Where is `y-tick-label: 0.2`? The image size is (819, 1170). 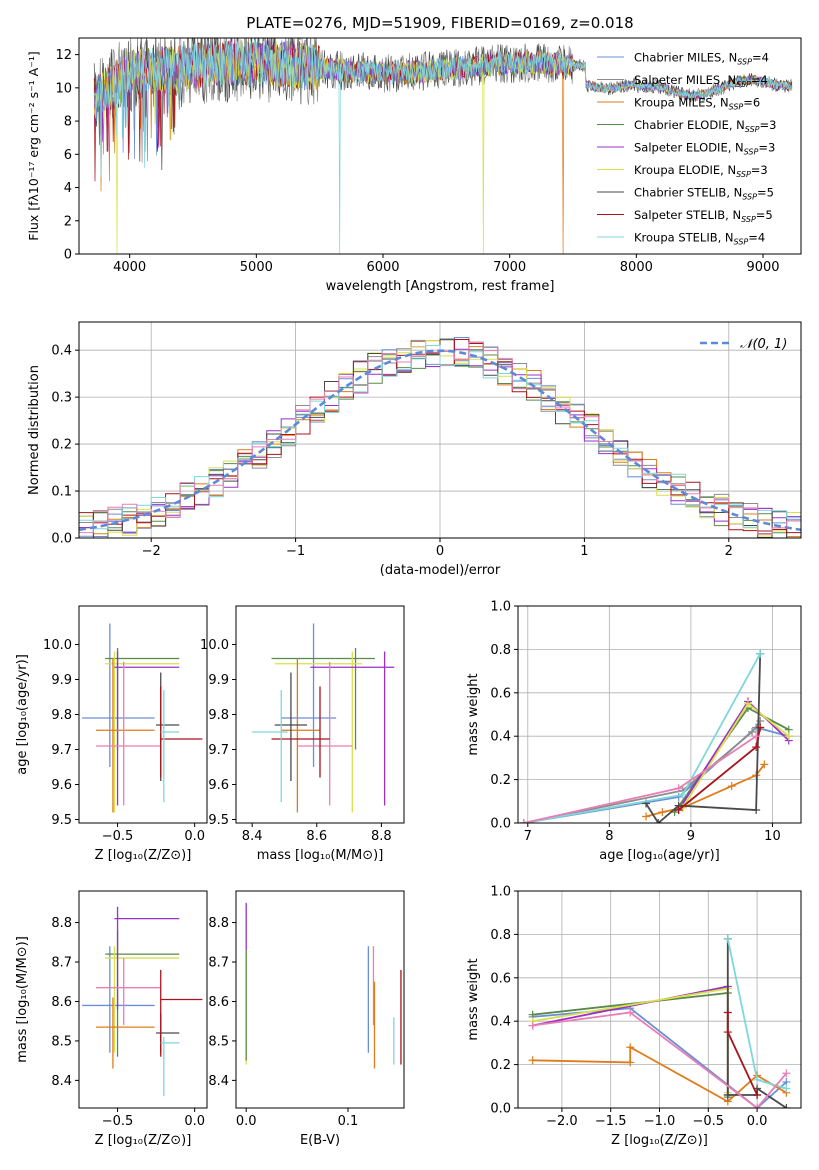
y-tick-label: 0.2 is located at coordinates (500, 1065).